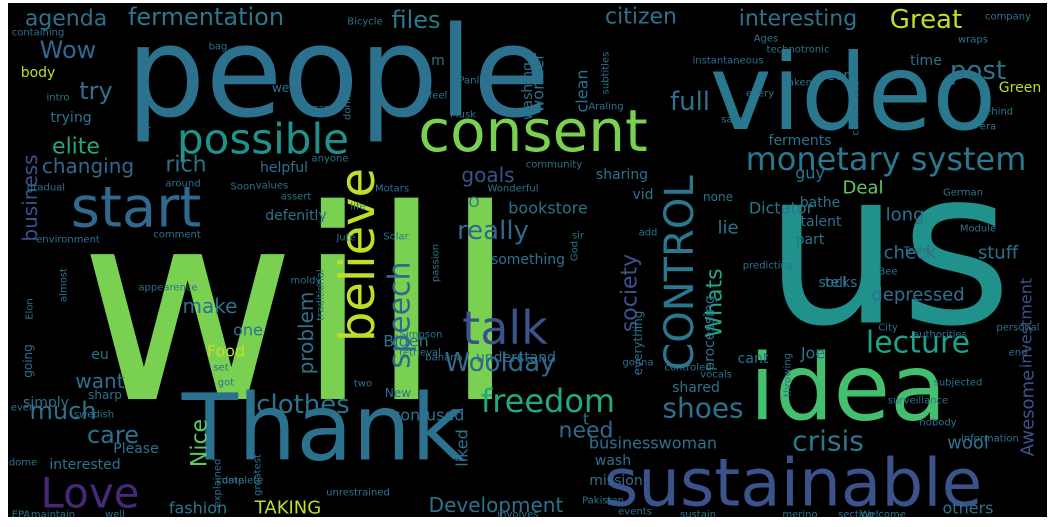 Image resolution: width=1055 pixels, height=527 pixels. I want to click on word-care: care, so click(113, 435).